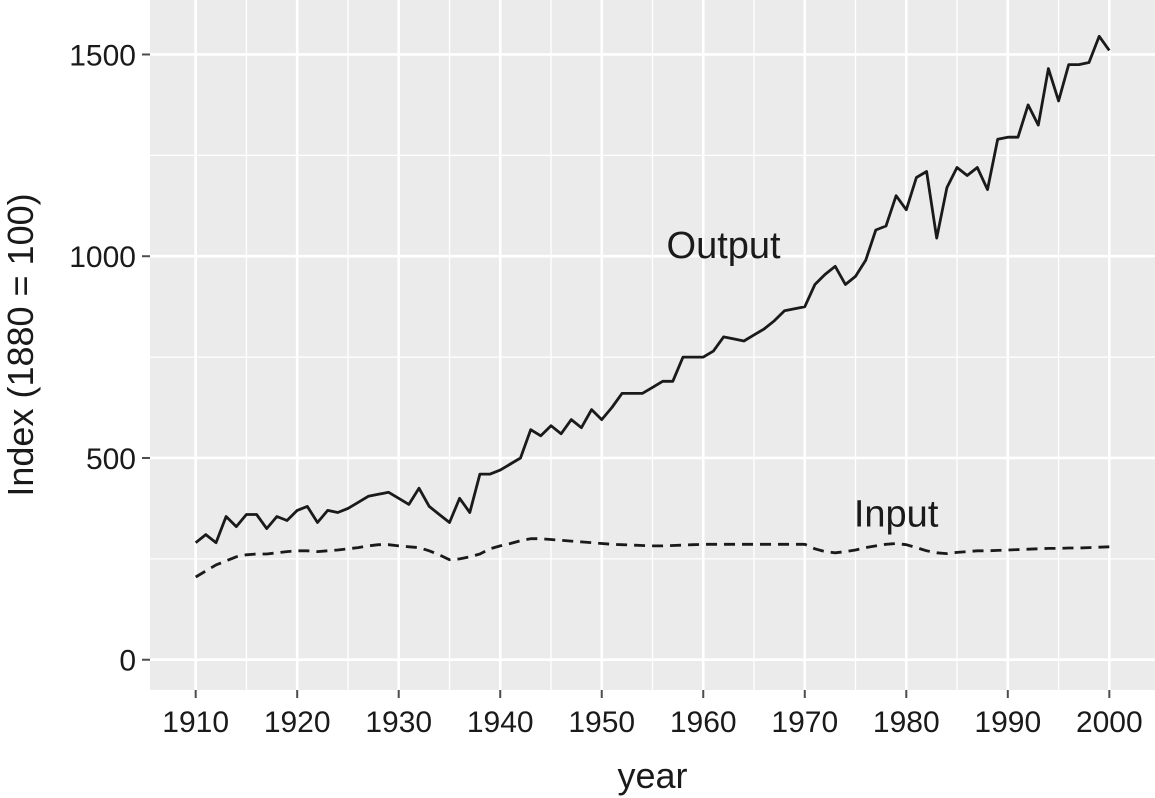 The image size is (1155, 798). What do you see at coordinates (1007, 722) in the screenshot?
I see `x-tick-label: 1990` at bounding box center [1007, 722].